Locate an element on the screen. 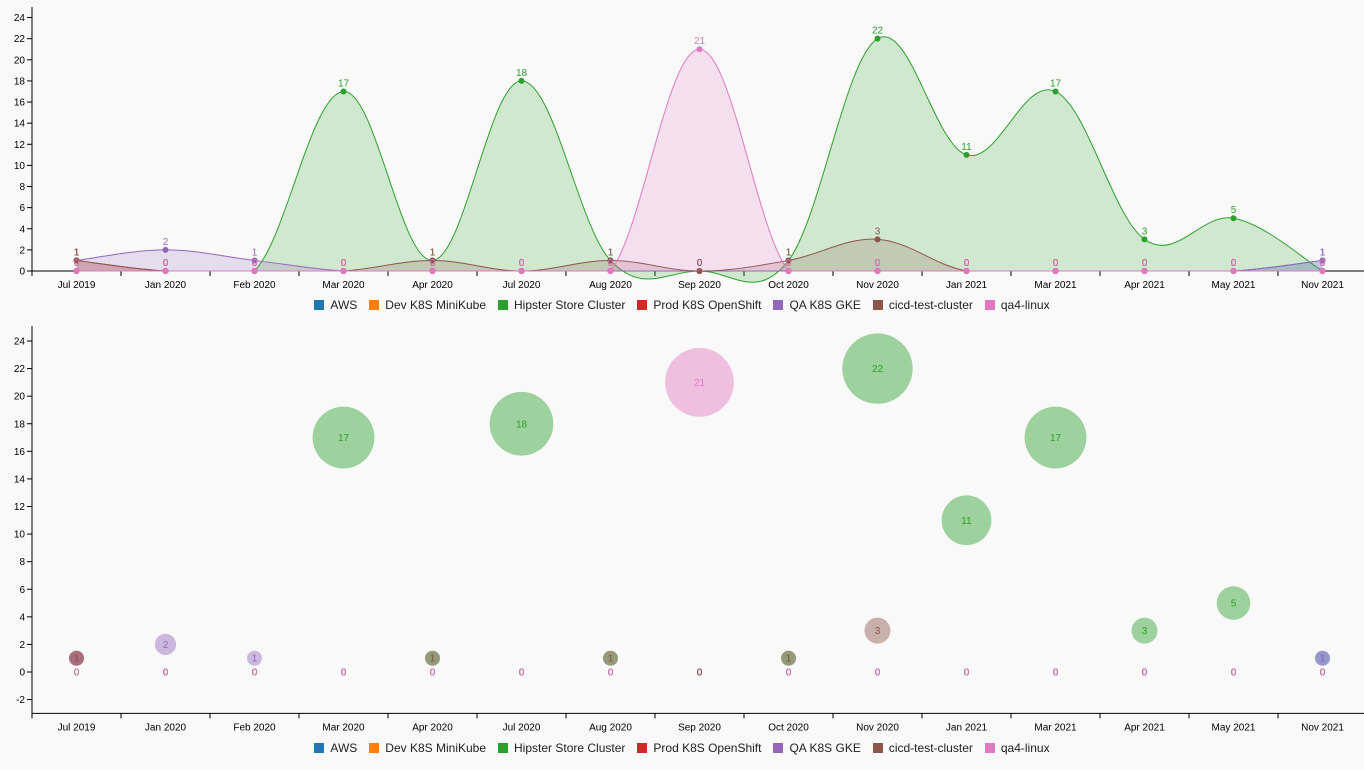 The height and width of the screenshot is (770, 1364). y-tick: 12 is located at coordinates (23, 145).